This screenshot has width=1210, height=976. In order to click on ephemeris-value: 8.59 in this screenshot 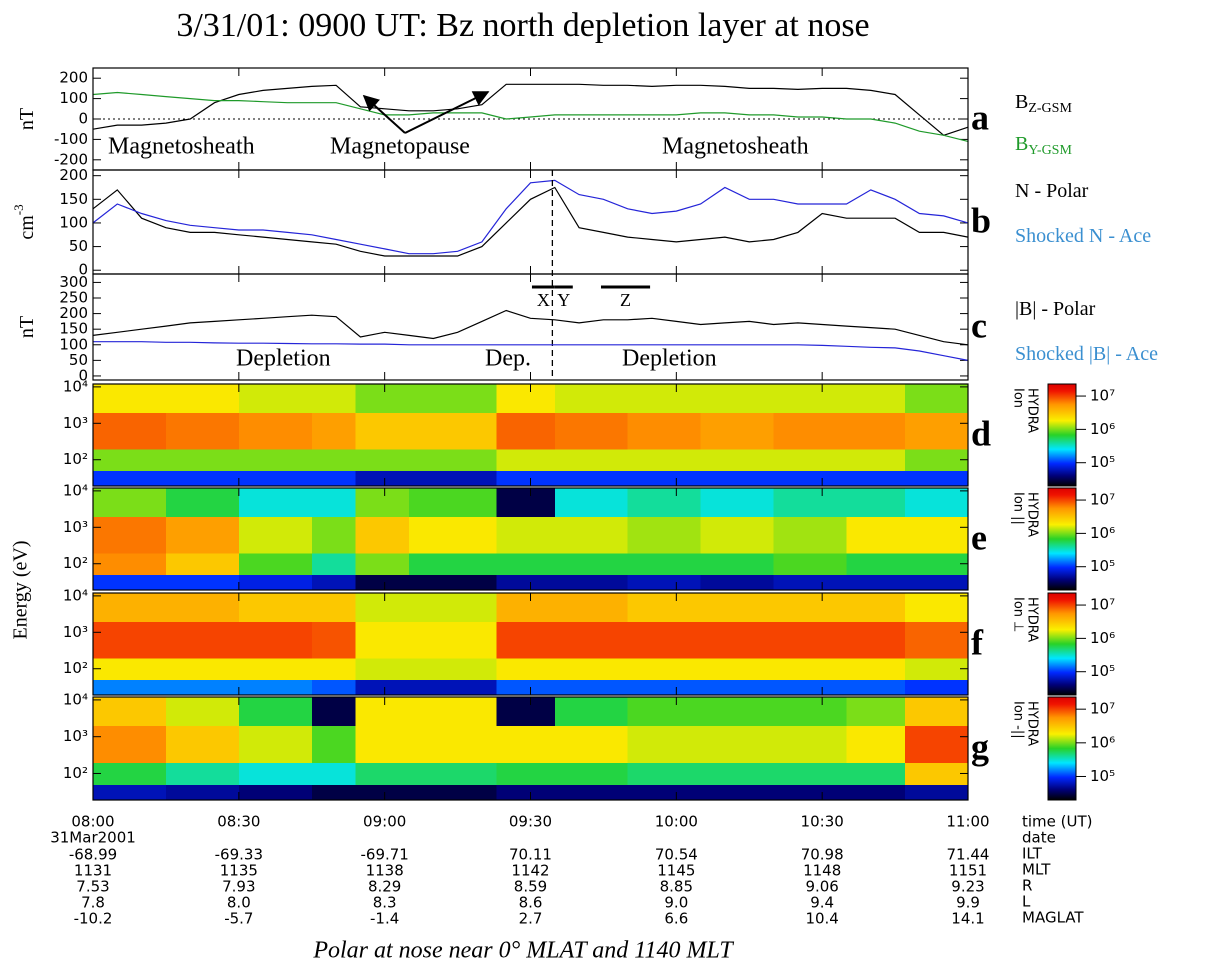, I will do `click(530, 887)`.